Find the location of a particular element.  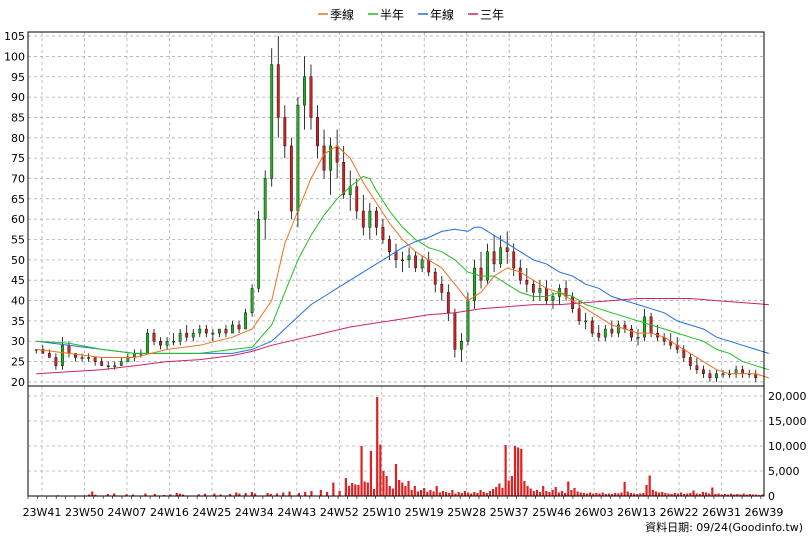

price-tick-13: 85 is located at coordinates (18, 117).